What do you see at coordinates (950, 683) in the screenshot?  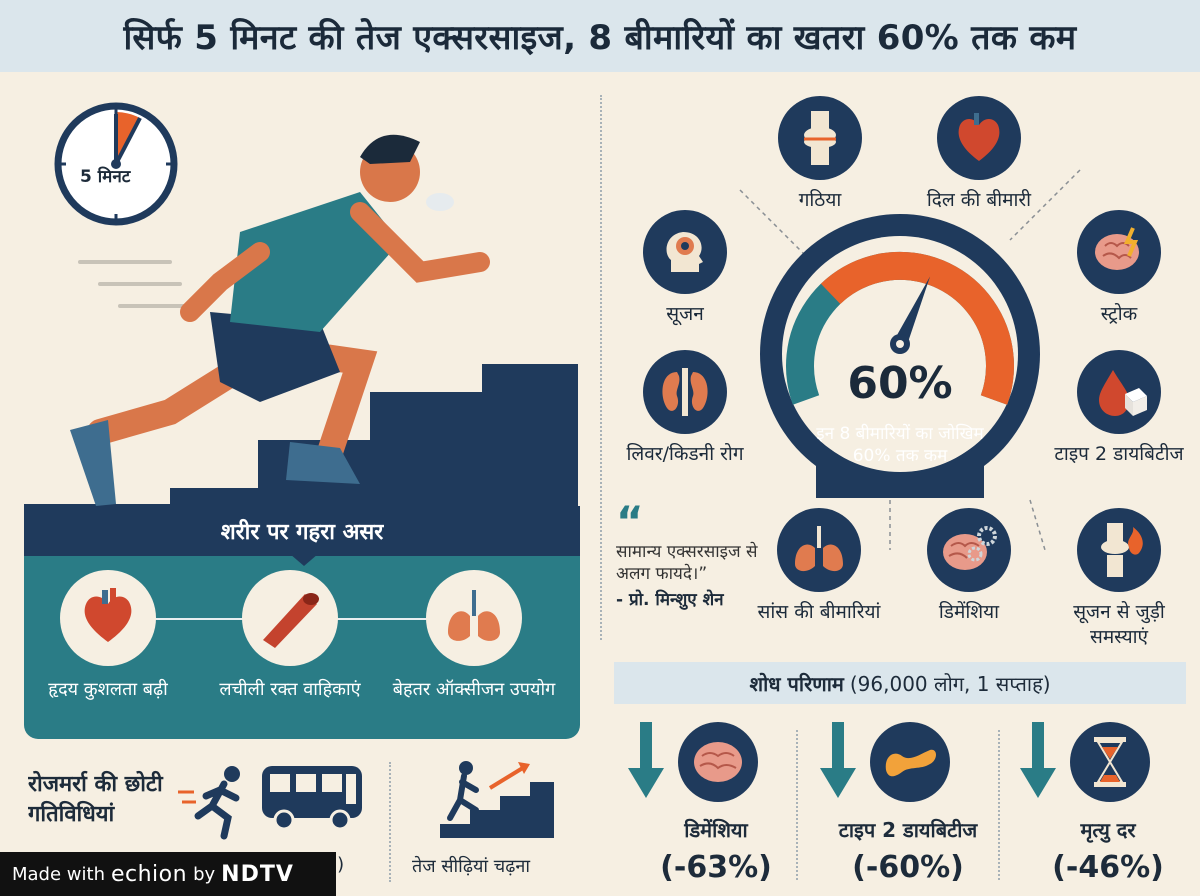 I see `research-heading-detail: (96,000 लोग, 1 सप्ताह)` at bounding box center [950, 683].